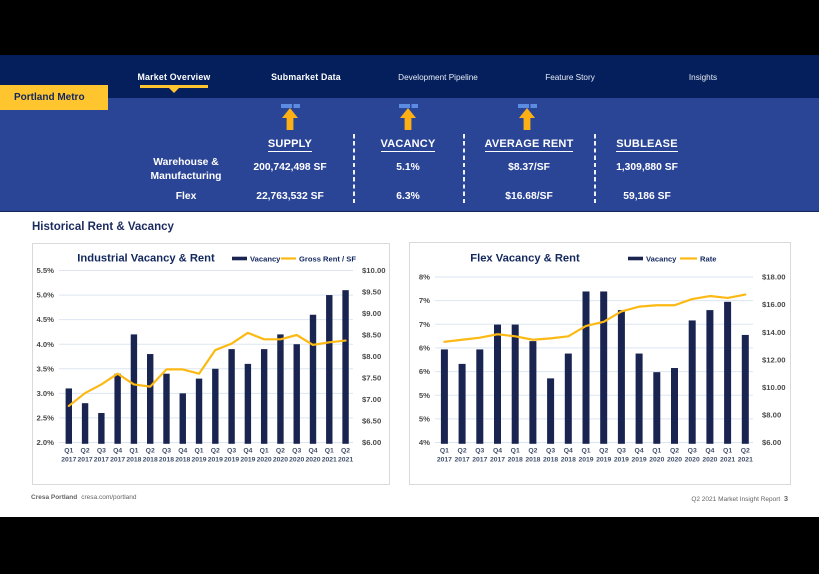  Describe the element at coordinates (371, 442) in the screenshot. I see `svg-text: $6.00` at that location.